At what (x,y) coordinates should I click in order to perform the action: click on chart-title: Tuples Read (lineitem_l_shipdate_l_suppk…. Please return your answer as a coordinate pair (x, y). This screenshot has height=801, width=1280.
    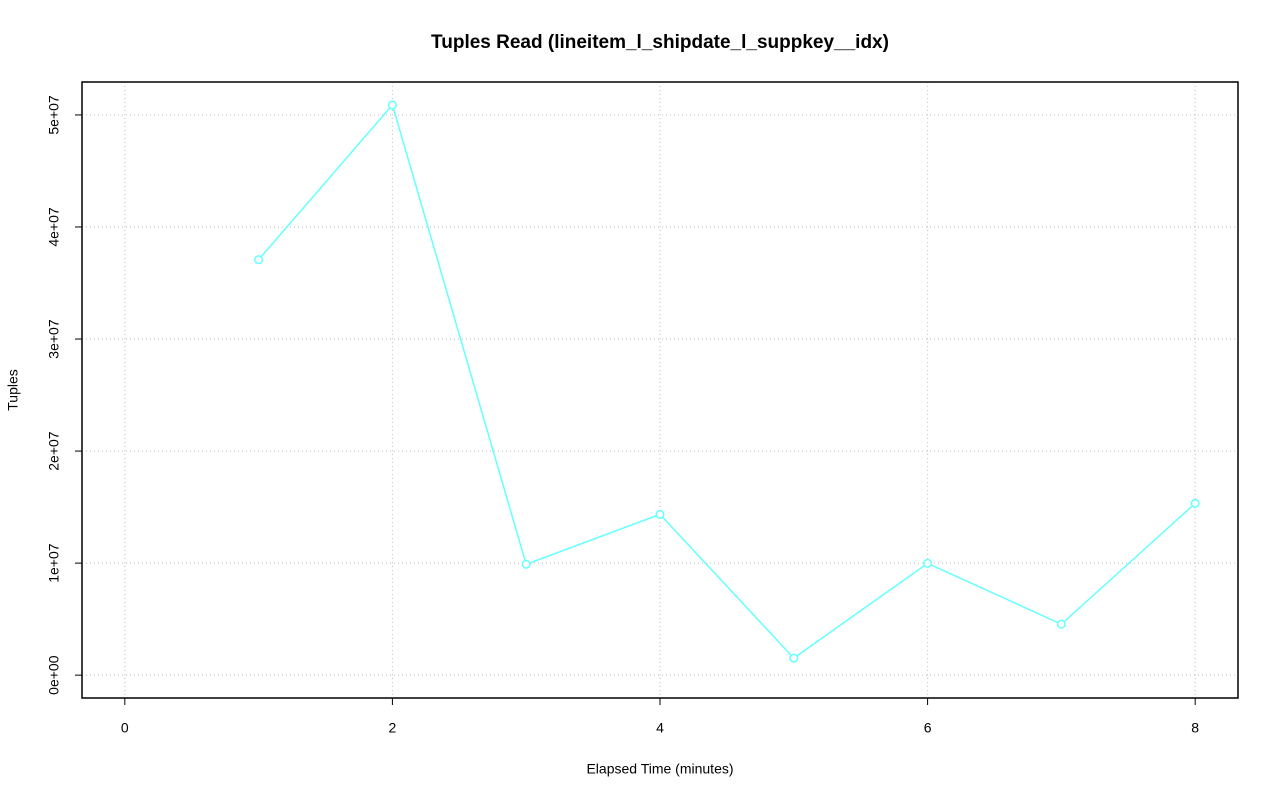
    Looking at the image, I should click on (660, 42).